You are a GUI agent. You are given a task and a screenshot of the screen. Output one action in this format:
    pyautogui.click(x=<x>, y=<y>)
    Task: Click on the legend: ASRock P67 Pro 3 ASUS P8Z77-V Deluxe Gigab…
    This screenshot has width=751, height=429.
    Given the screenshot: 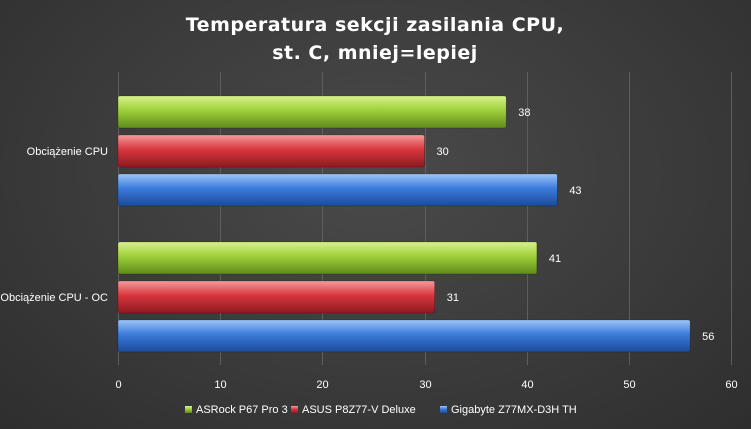 What is the action you would take?
    pyautogui.click(x=381, y=410)
    